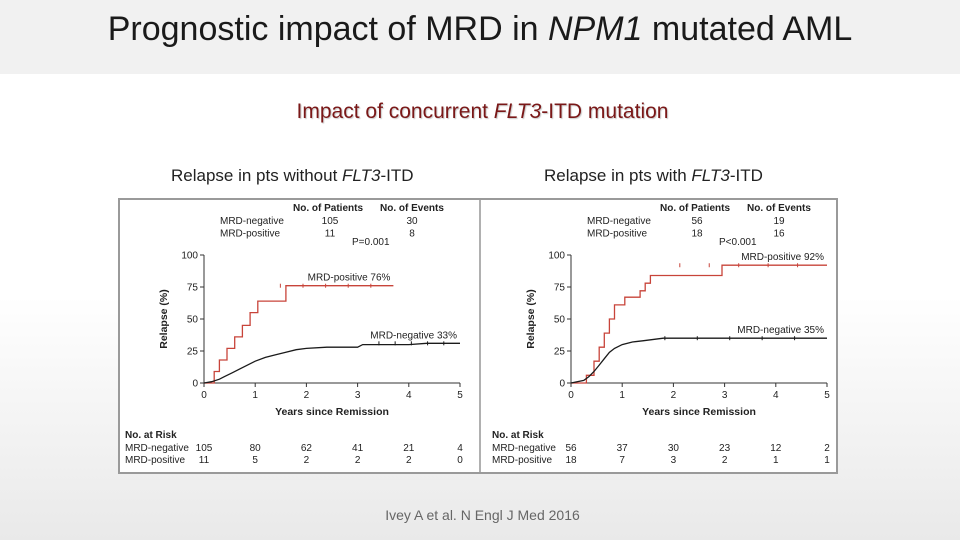 Image resolution: width=960 pixels, height=540 pixels. I want to click on panel2-table-row-events: 16, so click(779, 234).